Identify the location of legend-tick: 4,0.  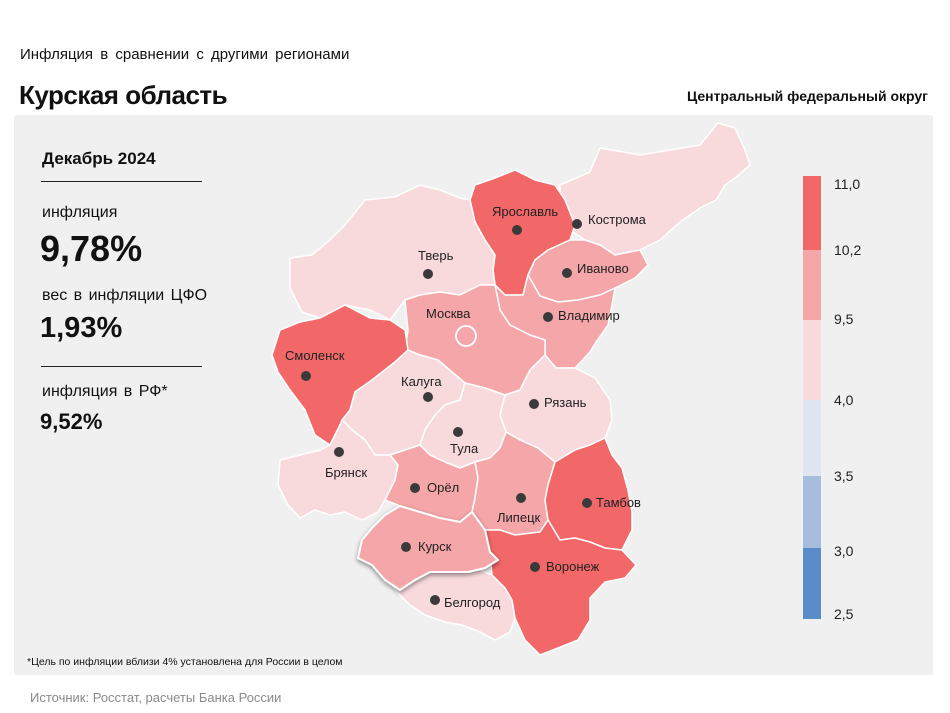
(844, 400).